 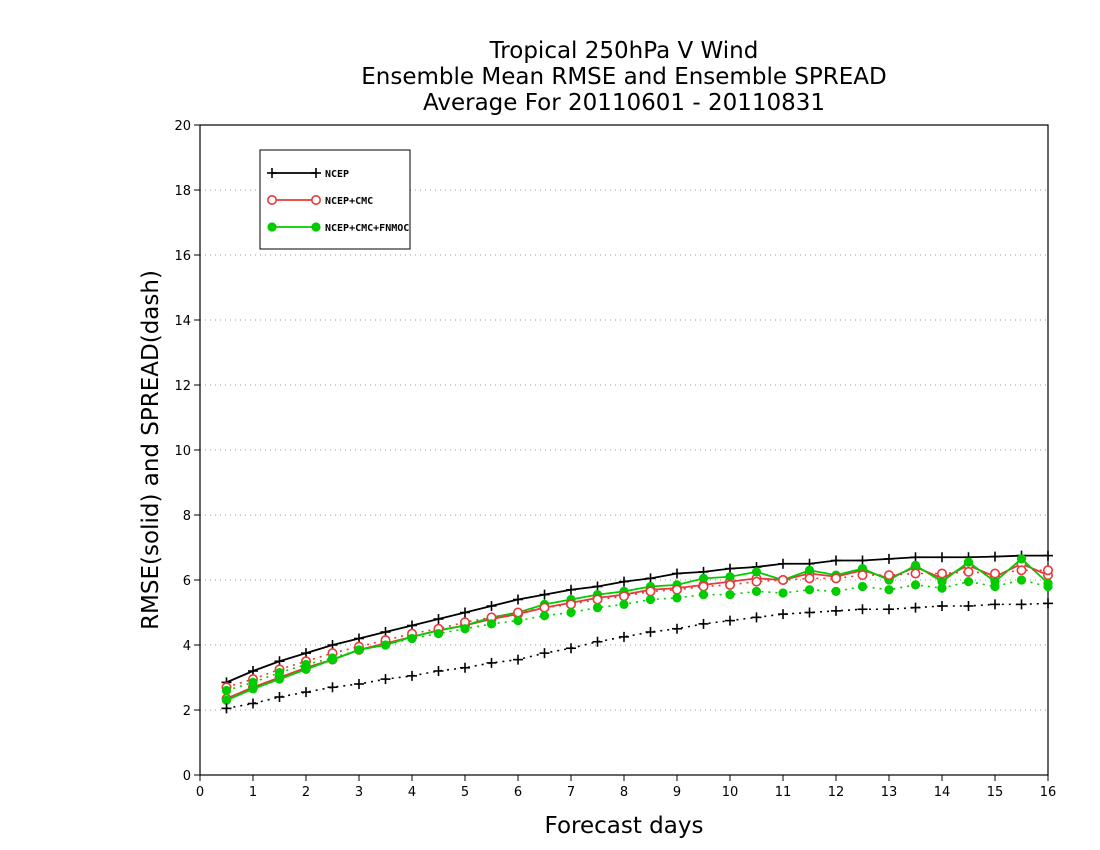 What do you see at coordinates (200, 792) in the screenshot?
I see `x-tick-label: 0` at bounding box center [200, 792].